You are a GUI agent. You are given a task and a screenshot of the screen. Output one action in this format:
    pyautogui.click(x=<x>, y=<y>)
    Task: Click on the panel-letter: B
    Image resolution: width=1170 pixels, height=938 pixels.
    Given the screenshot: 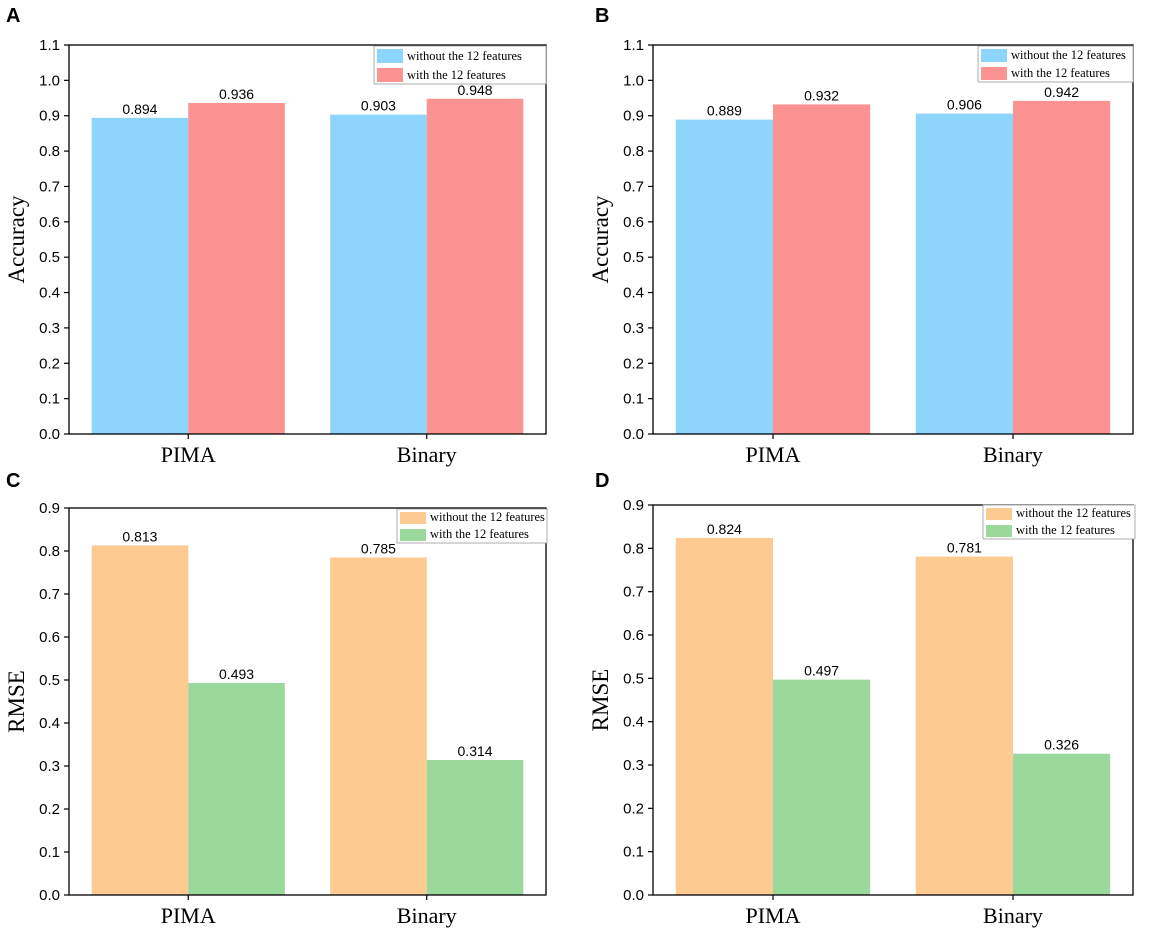 What is the action you would take?
    pyautogui.click(x=602, y=16)
    